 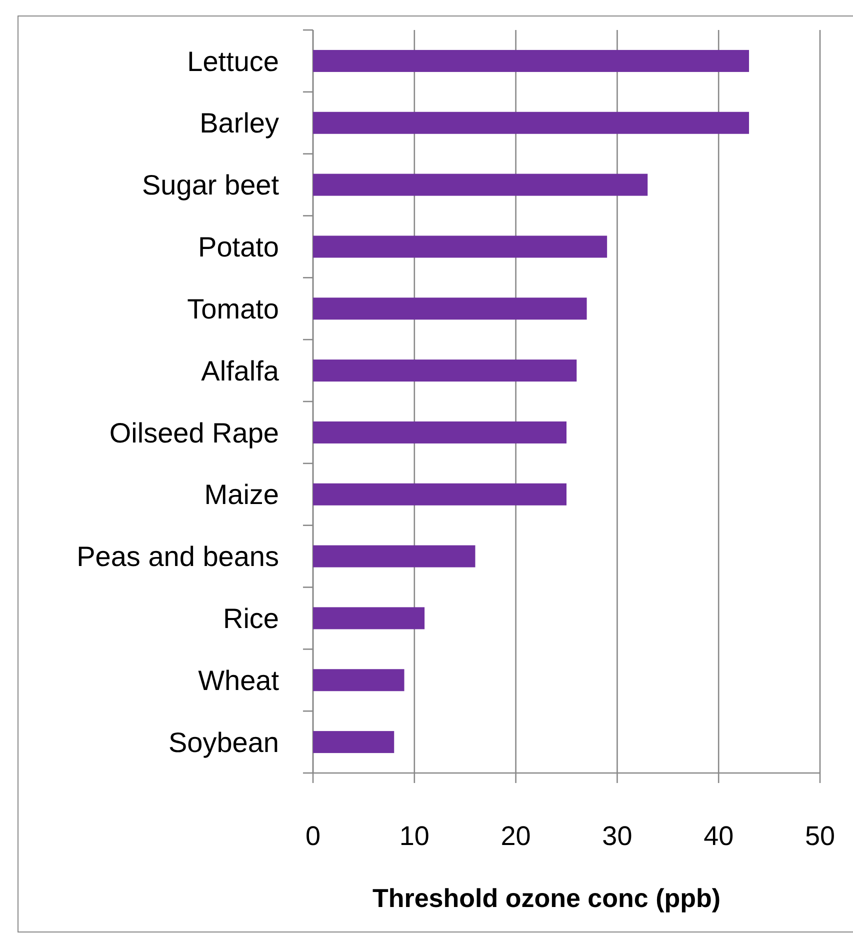 I want to click on y-tick-label: Barley, so click(x=239, y=123).